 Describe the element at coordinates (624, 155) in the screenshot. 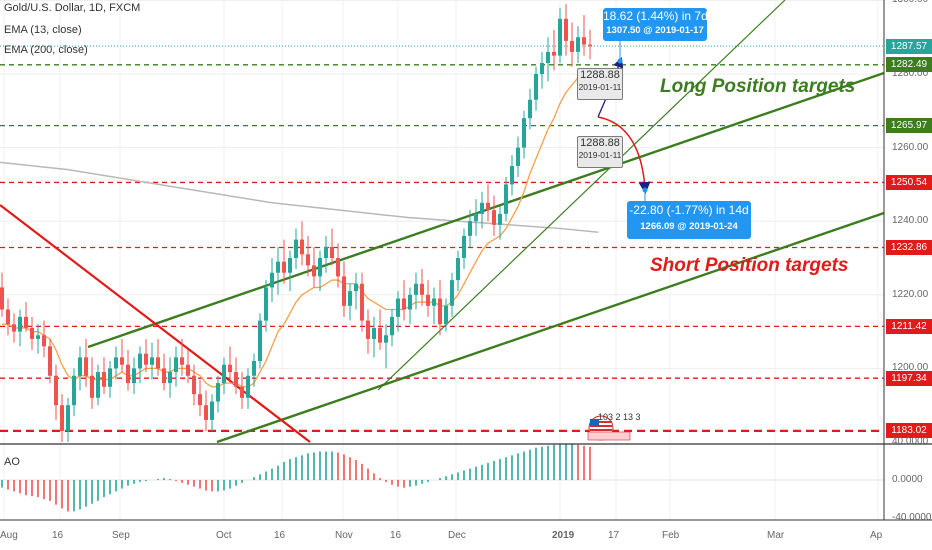

I see `short-measure-arrow` at that location.